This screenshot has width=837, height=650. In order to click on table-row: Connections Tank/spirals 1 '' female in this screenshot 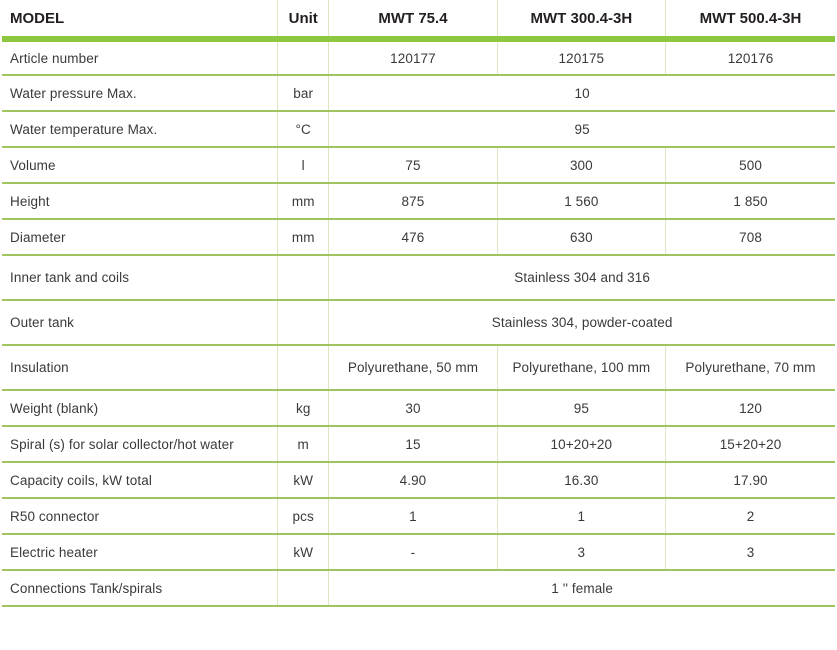, I will do `click(418, 588)`.